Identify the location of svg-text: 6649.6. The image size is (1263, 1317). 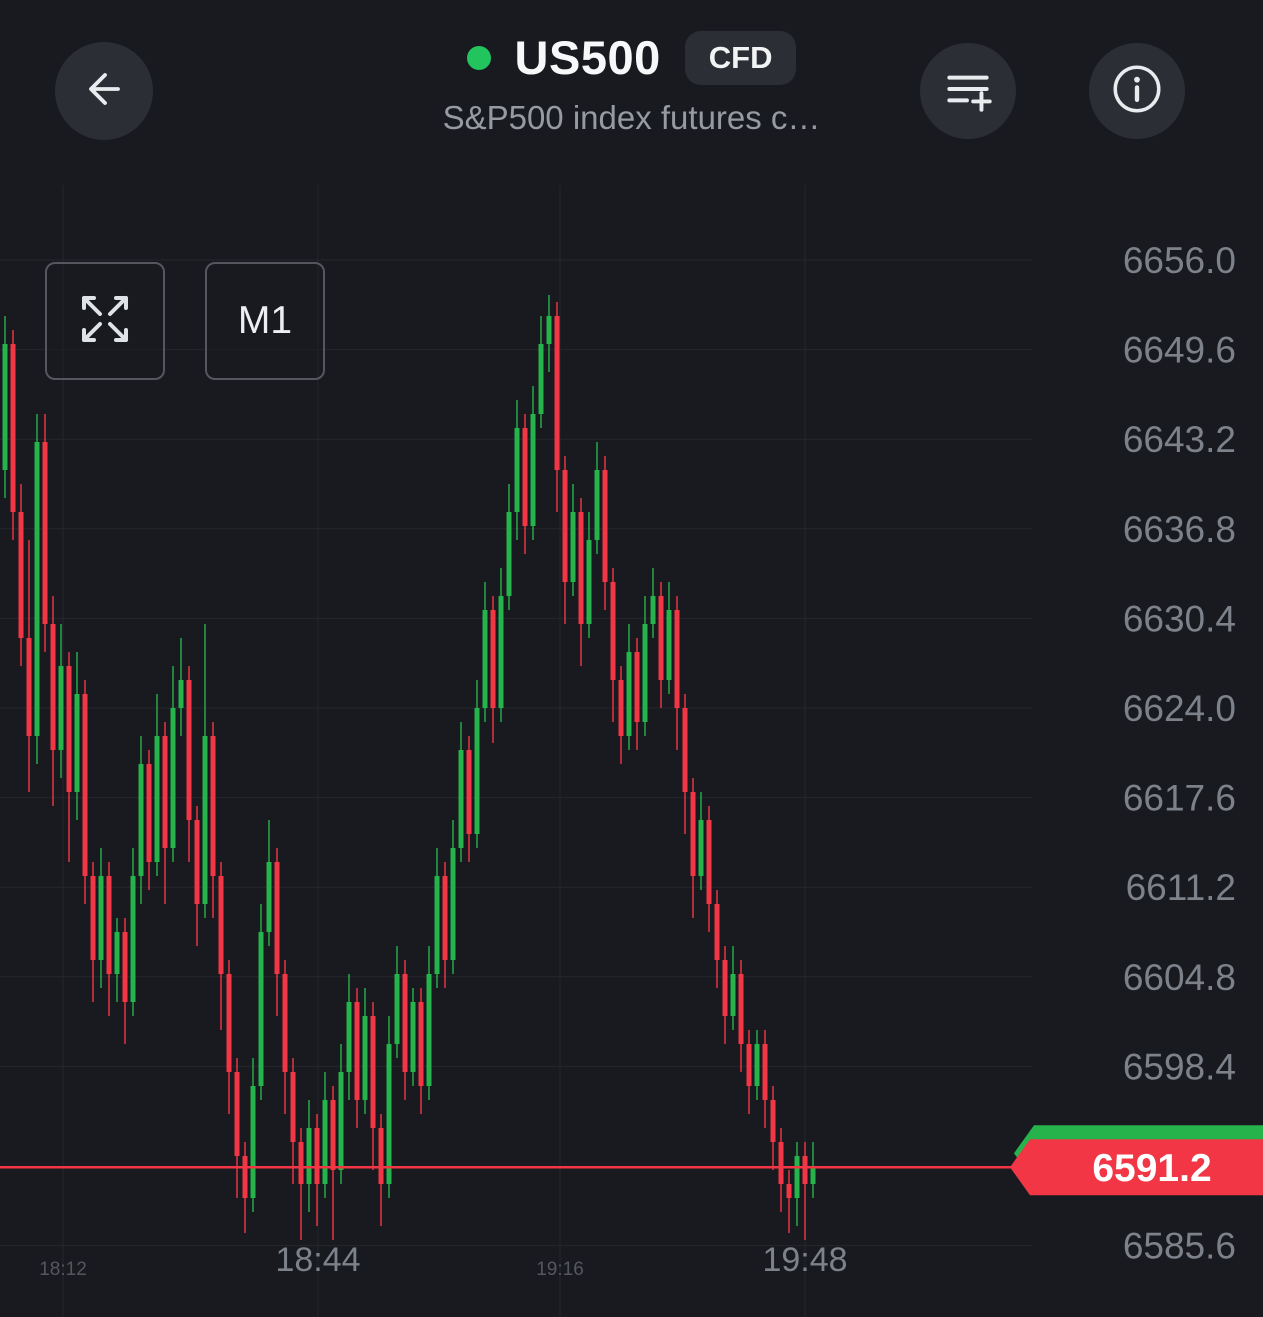
(1179, 350).